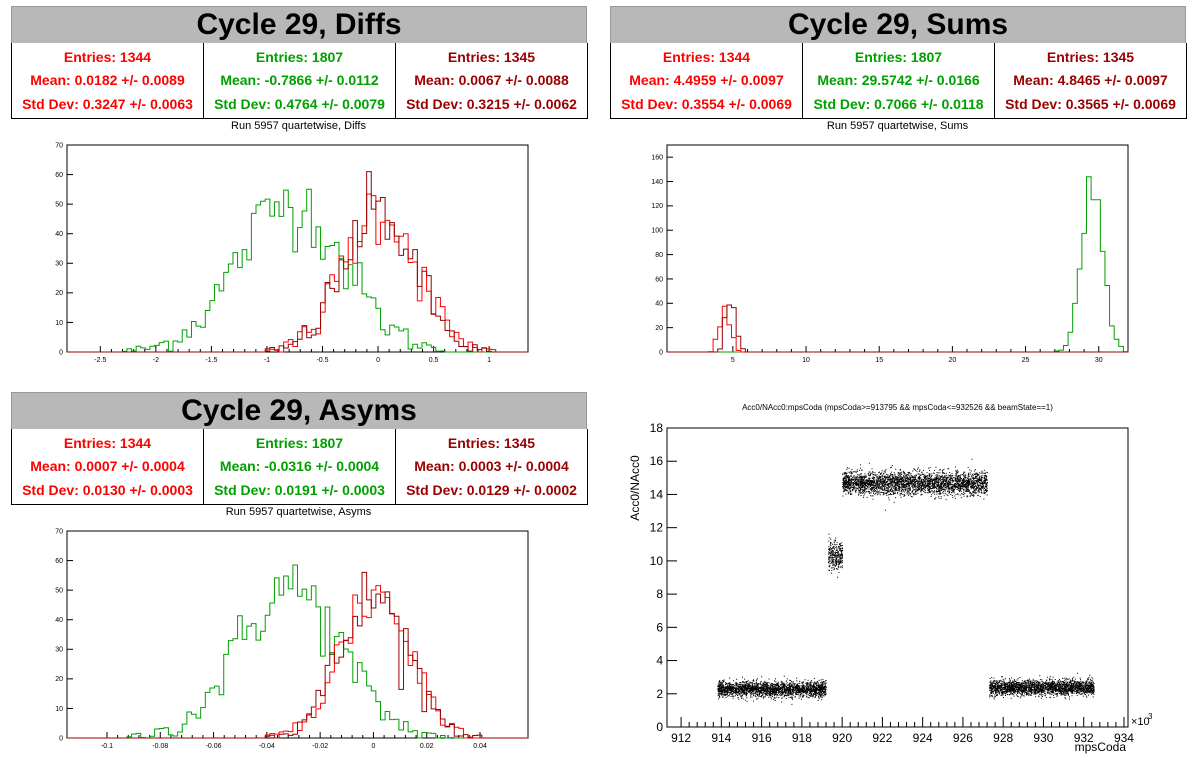 The height and width of the screenshot is (772, 1196). What do you see at coordinates (59, 531) in the screenshot?
I see `asyms-hist-ytick-label: 70` at bounding box center [59, 531].